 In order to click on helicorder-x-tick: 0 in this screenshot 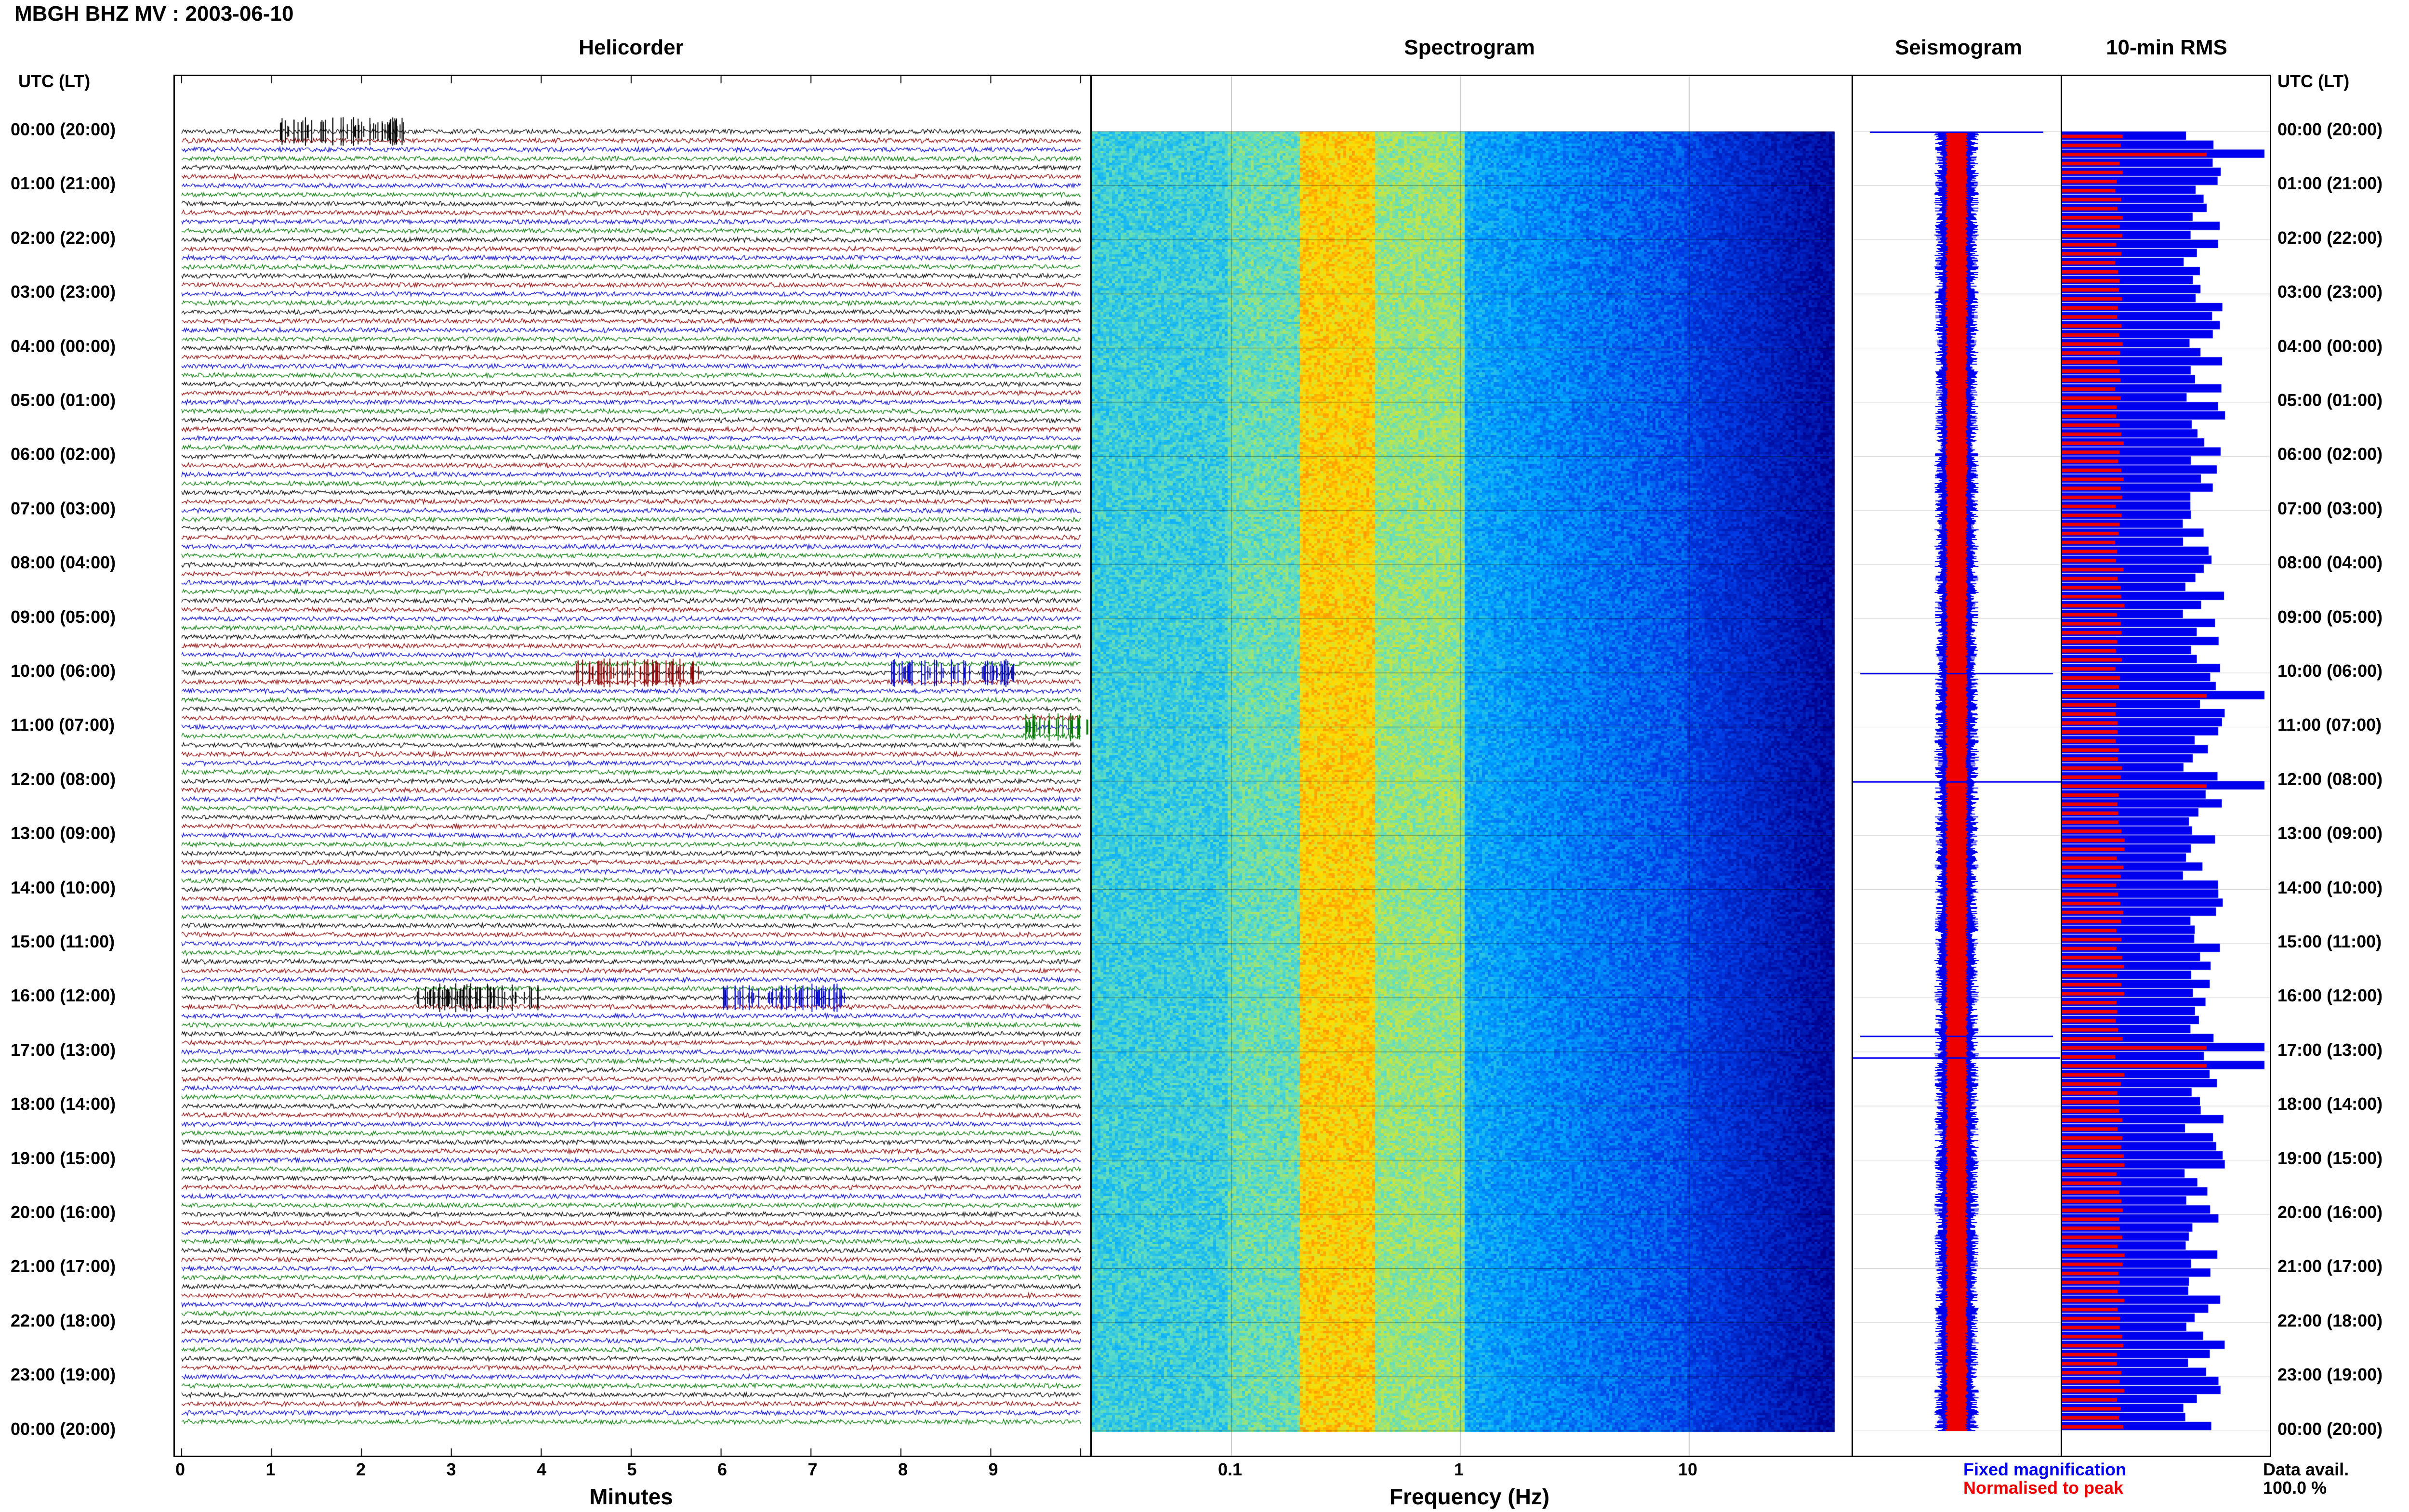, I will do `click(180, 1469)`.